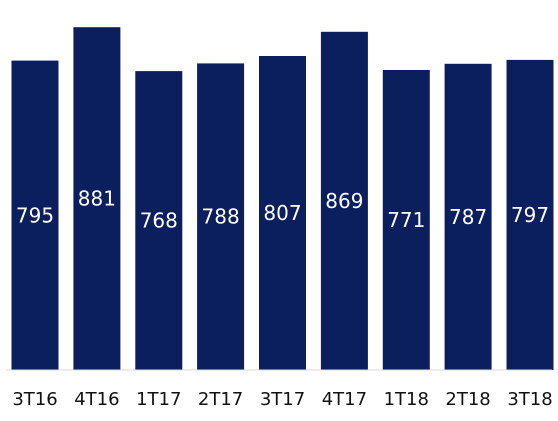 This screenshot has height=421, width=558. I want to click on x-tick-label-1T17: 1T17, so click(158, 399).